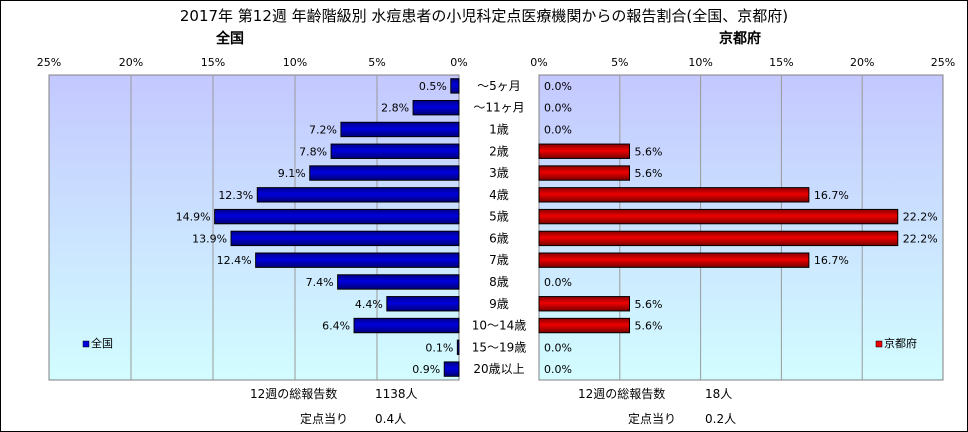 Image resolution: width=968 pixels, height=432 pixels. I want to click on national-tick-label: 5%, so click(376, 62).